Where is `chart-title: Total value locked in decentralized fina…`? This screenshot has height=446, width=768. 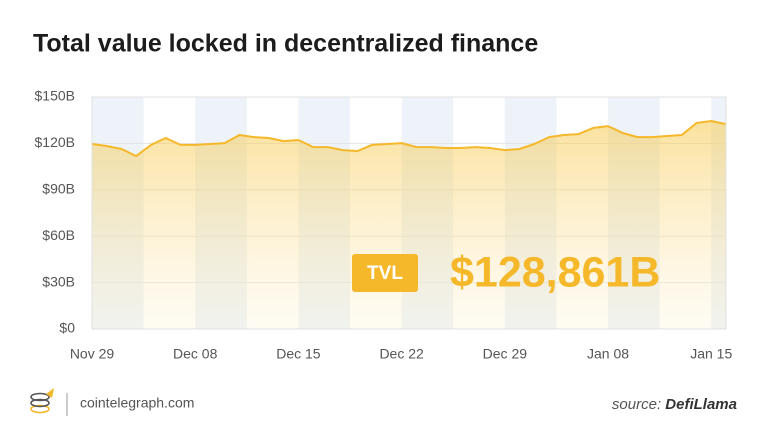
chart-title: Total value locked in decentralized fina… is located at coordinates (285, 44).